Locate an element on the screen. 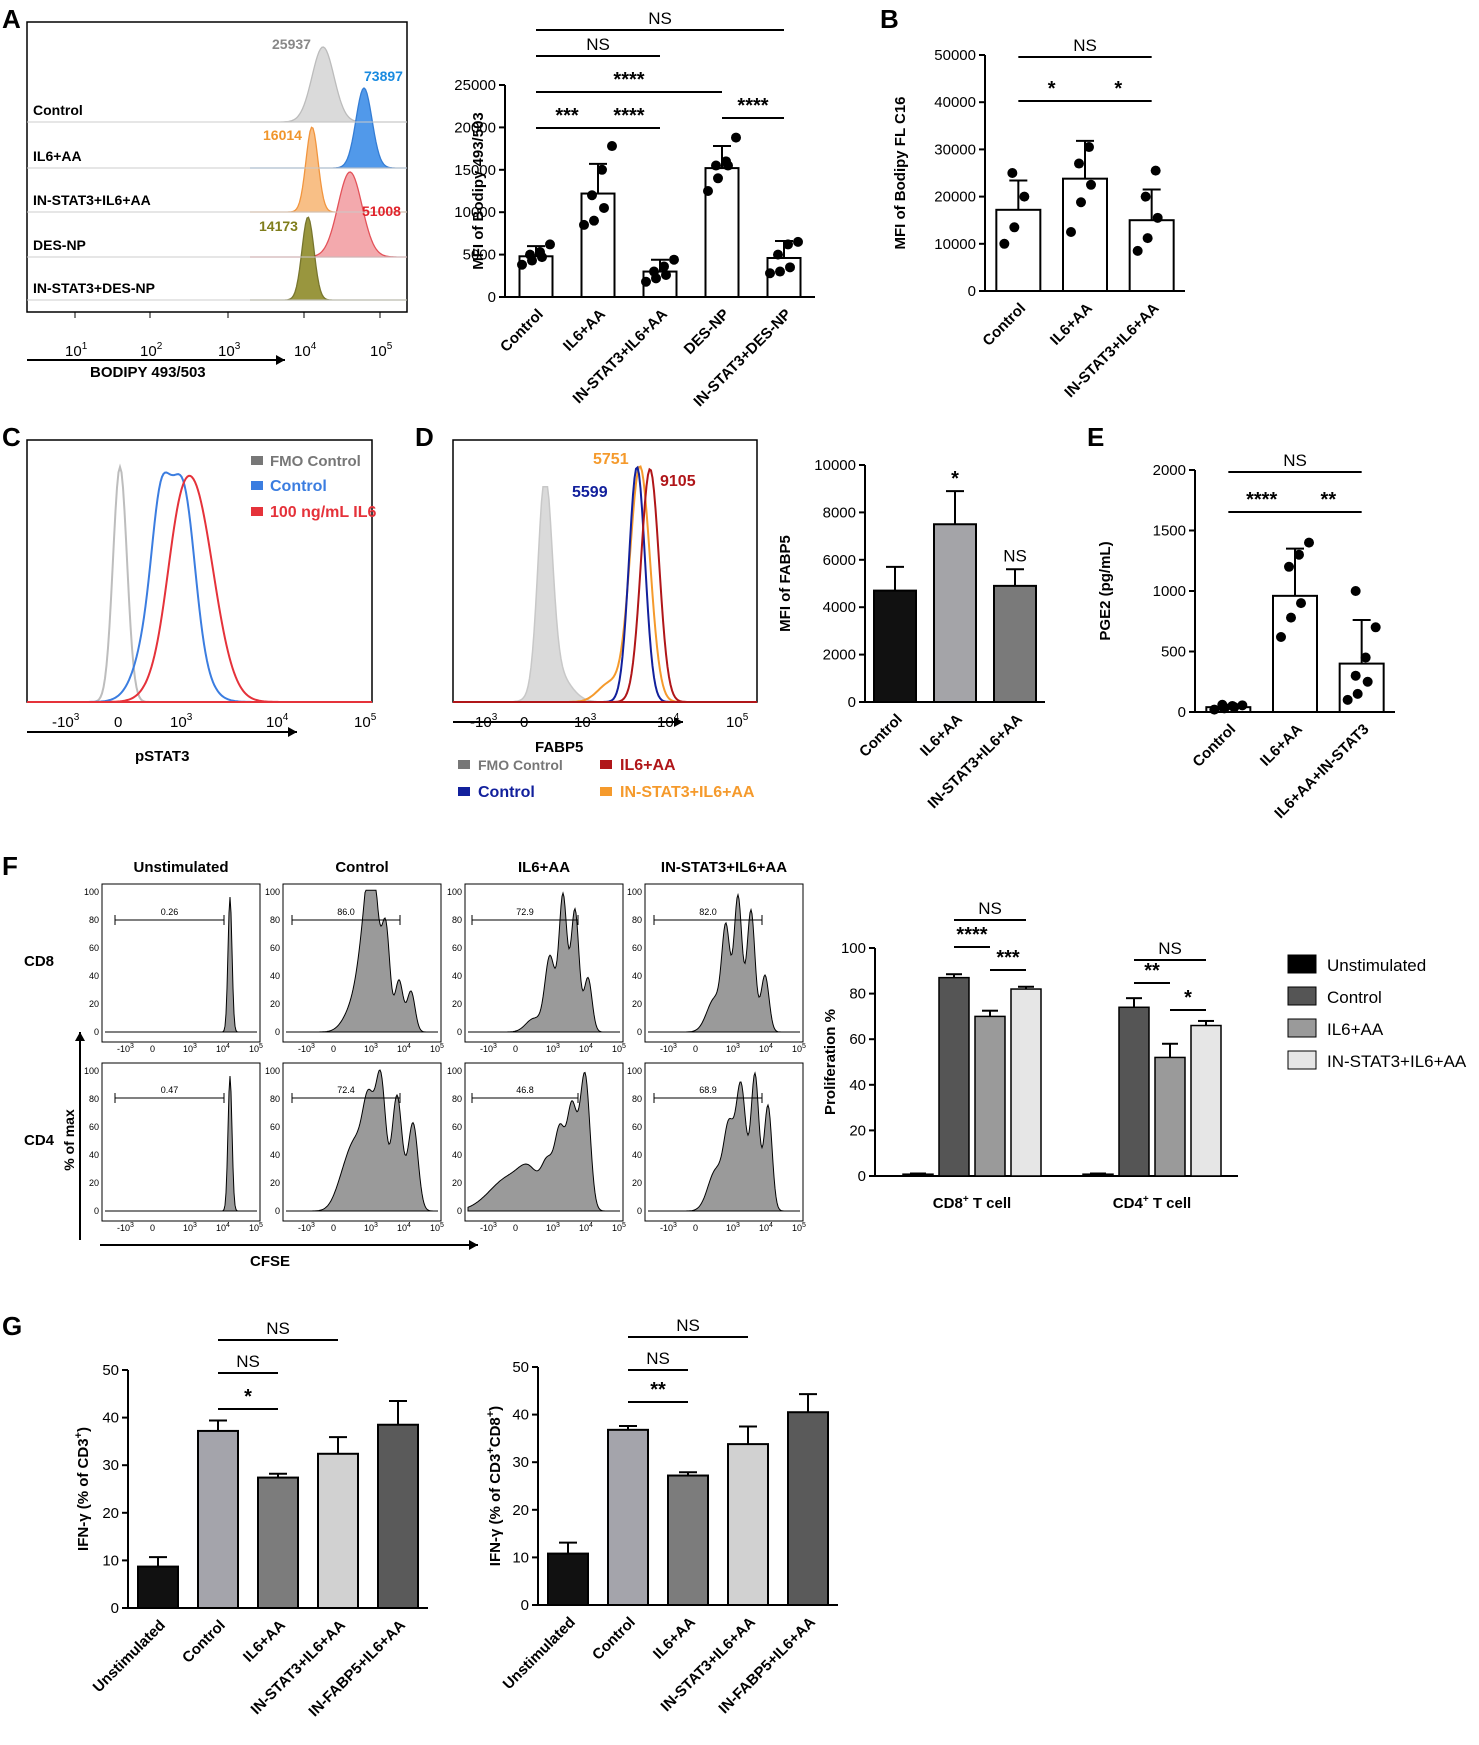 The width and height of the screenshot is (1479, 1745). x-tick-label: CD8+ T cell is located at coordinates (972, 1203).